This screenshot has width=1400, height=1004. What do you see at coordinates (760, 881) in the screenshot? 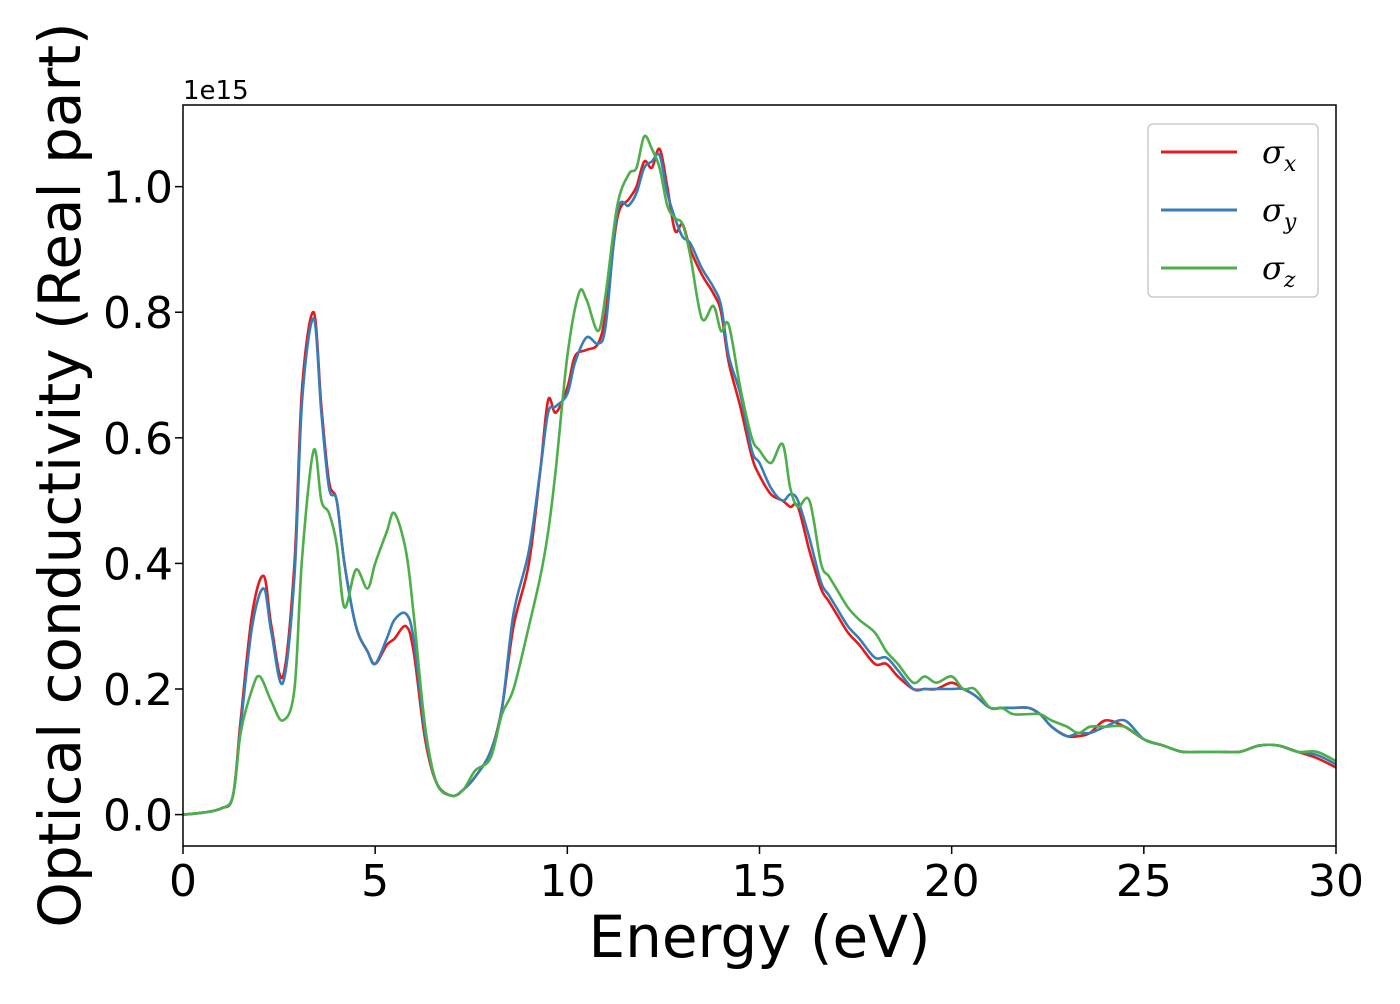
I see `x-tick-label: 15` at bounding box center [760, 881].